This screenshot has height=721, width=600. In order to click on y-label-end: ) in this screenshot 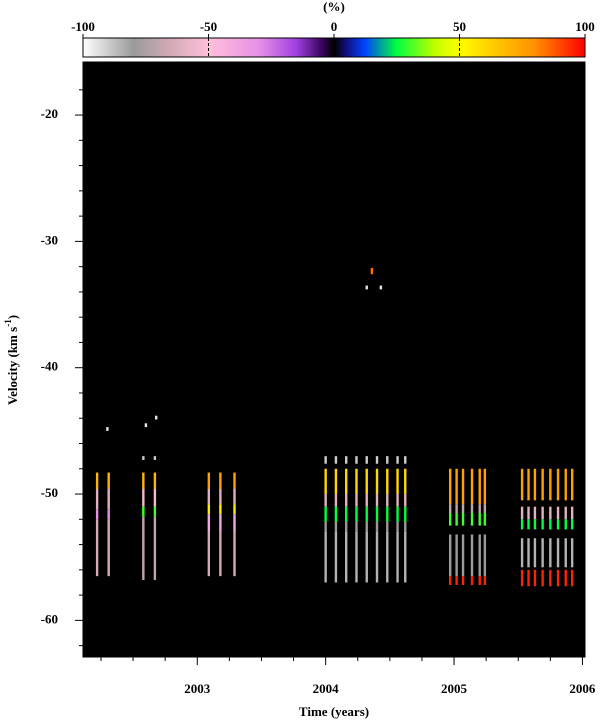, I will do `click(12, 317)`.